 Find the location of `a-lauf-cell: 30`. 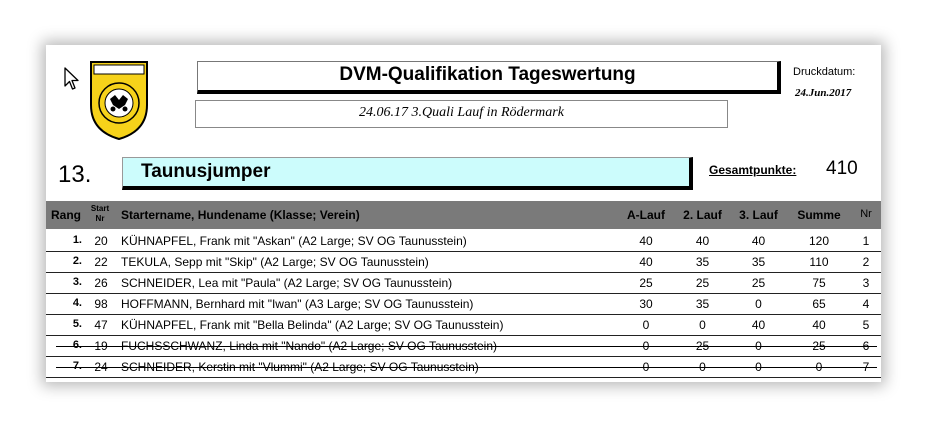

a-lauf-cell: 30 is located at coordinates (646, 304).